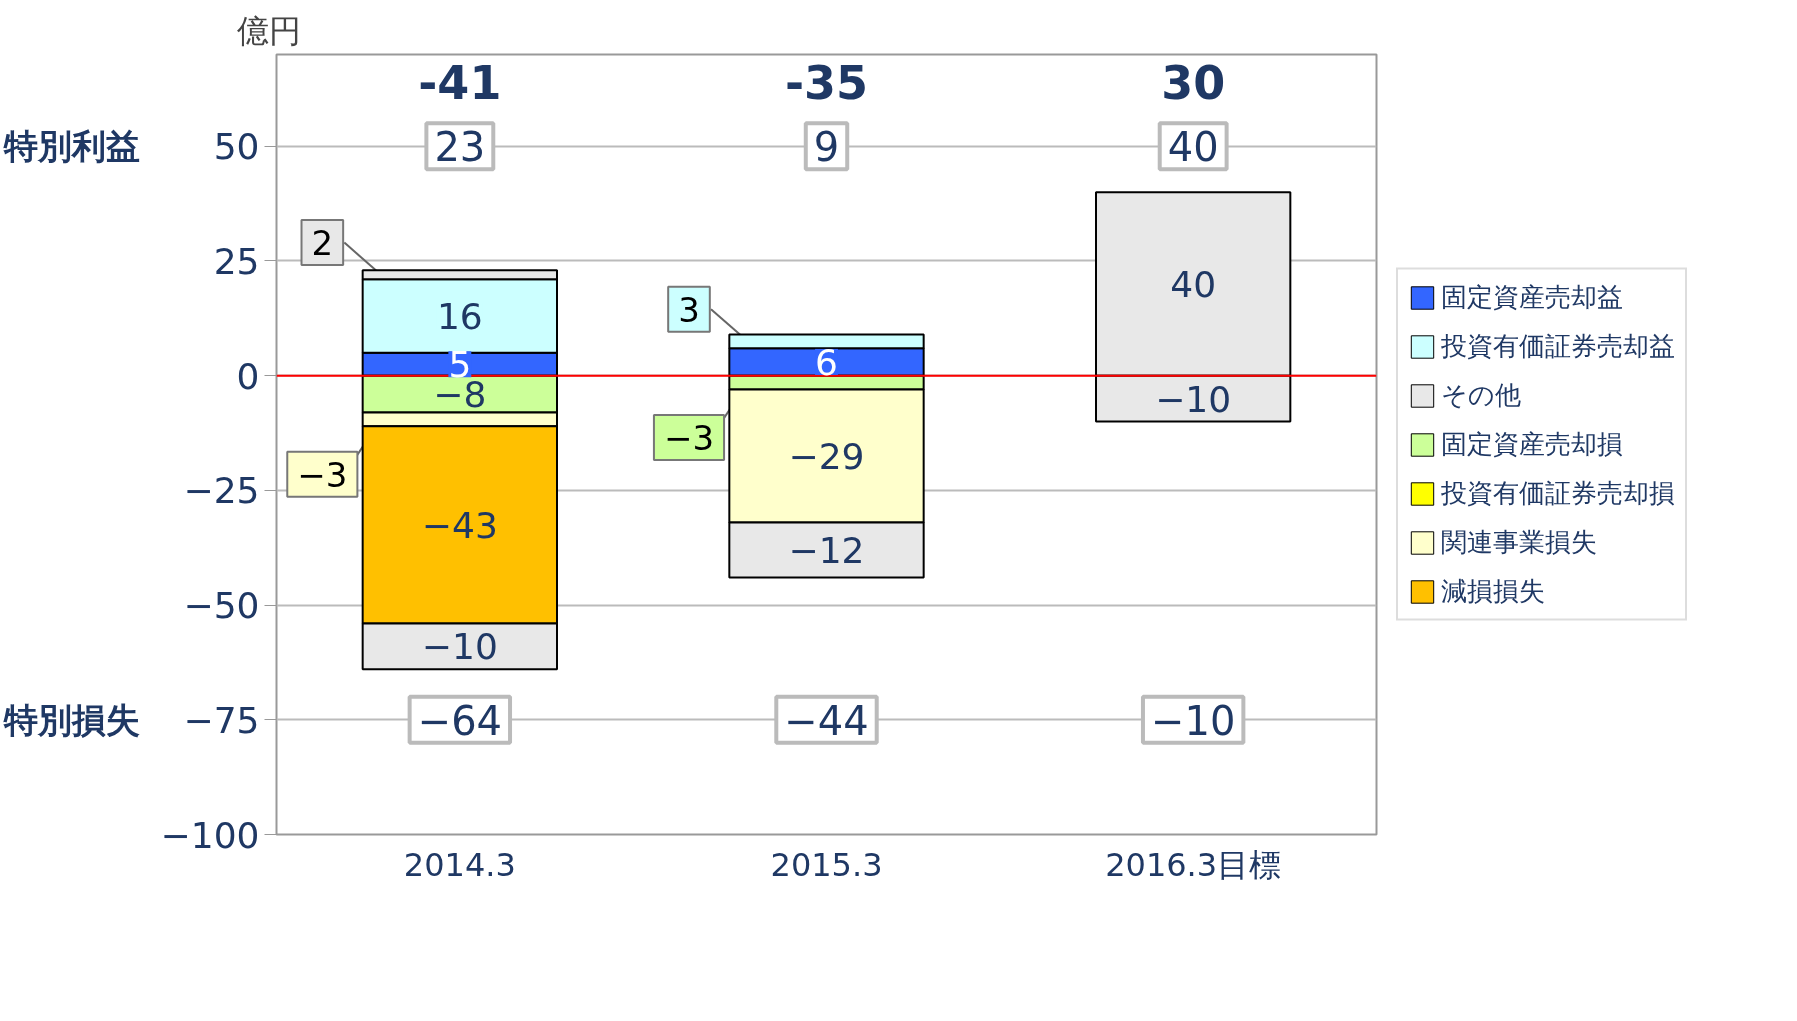 The image size is (1797, 1021). What do you see at coordinates (1519, 542) in the screenshot?
I see `legend-label: 関連事業損失` at bounding box center [1519, 542].